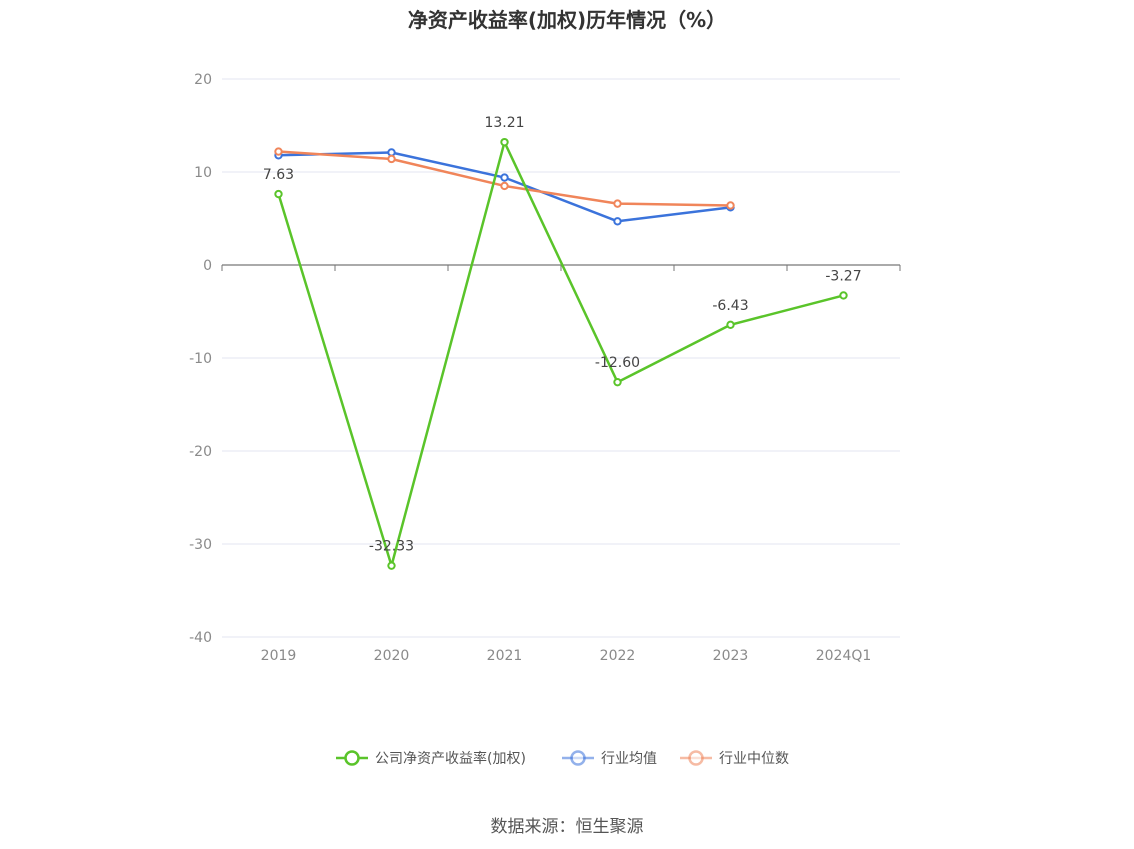 The image size is (1134, 849). I want to click on y-tick-label: -30, so click(200, 545).